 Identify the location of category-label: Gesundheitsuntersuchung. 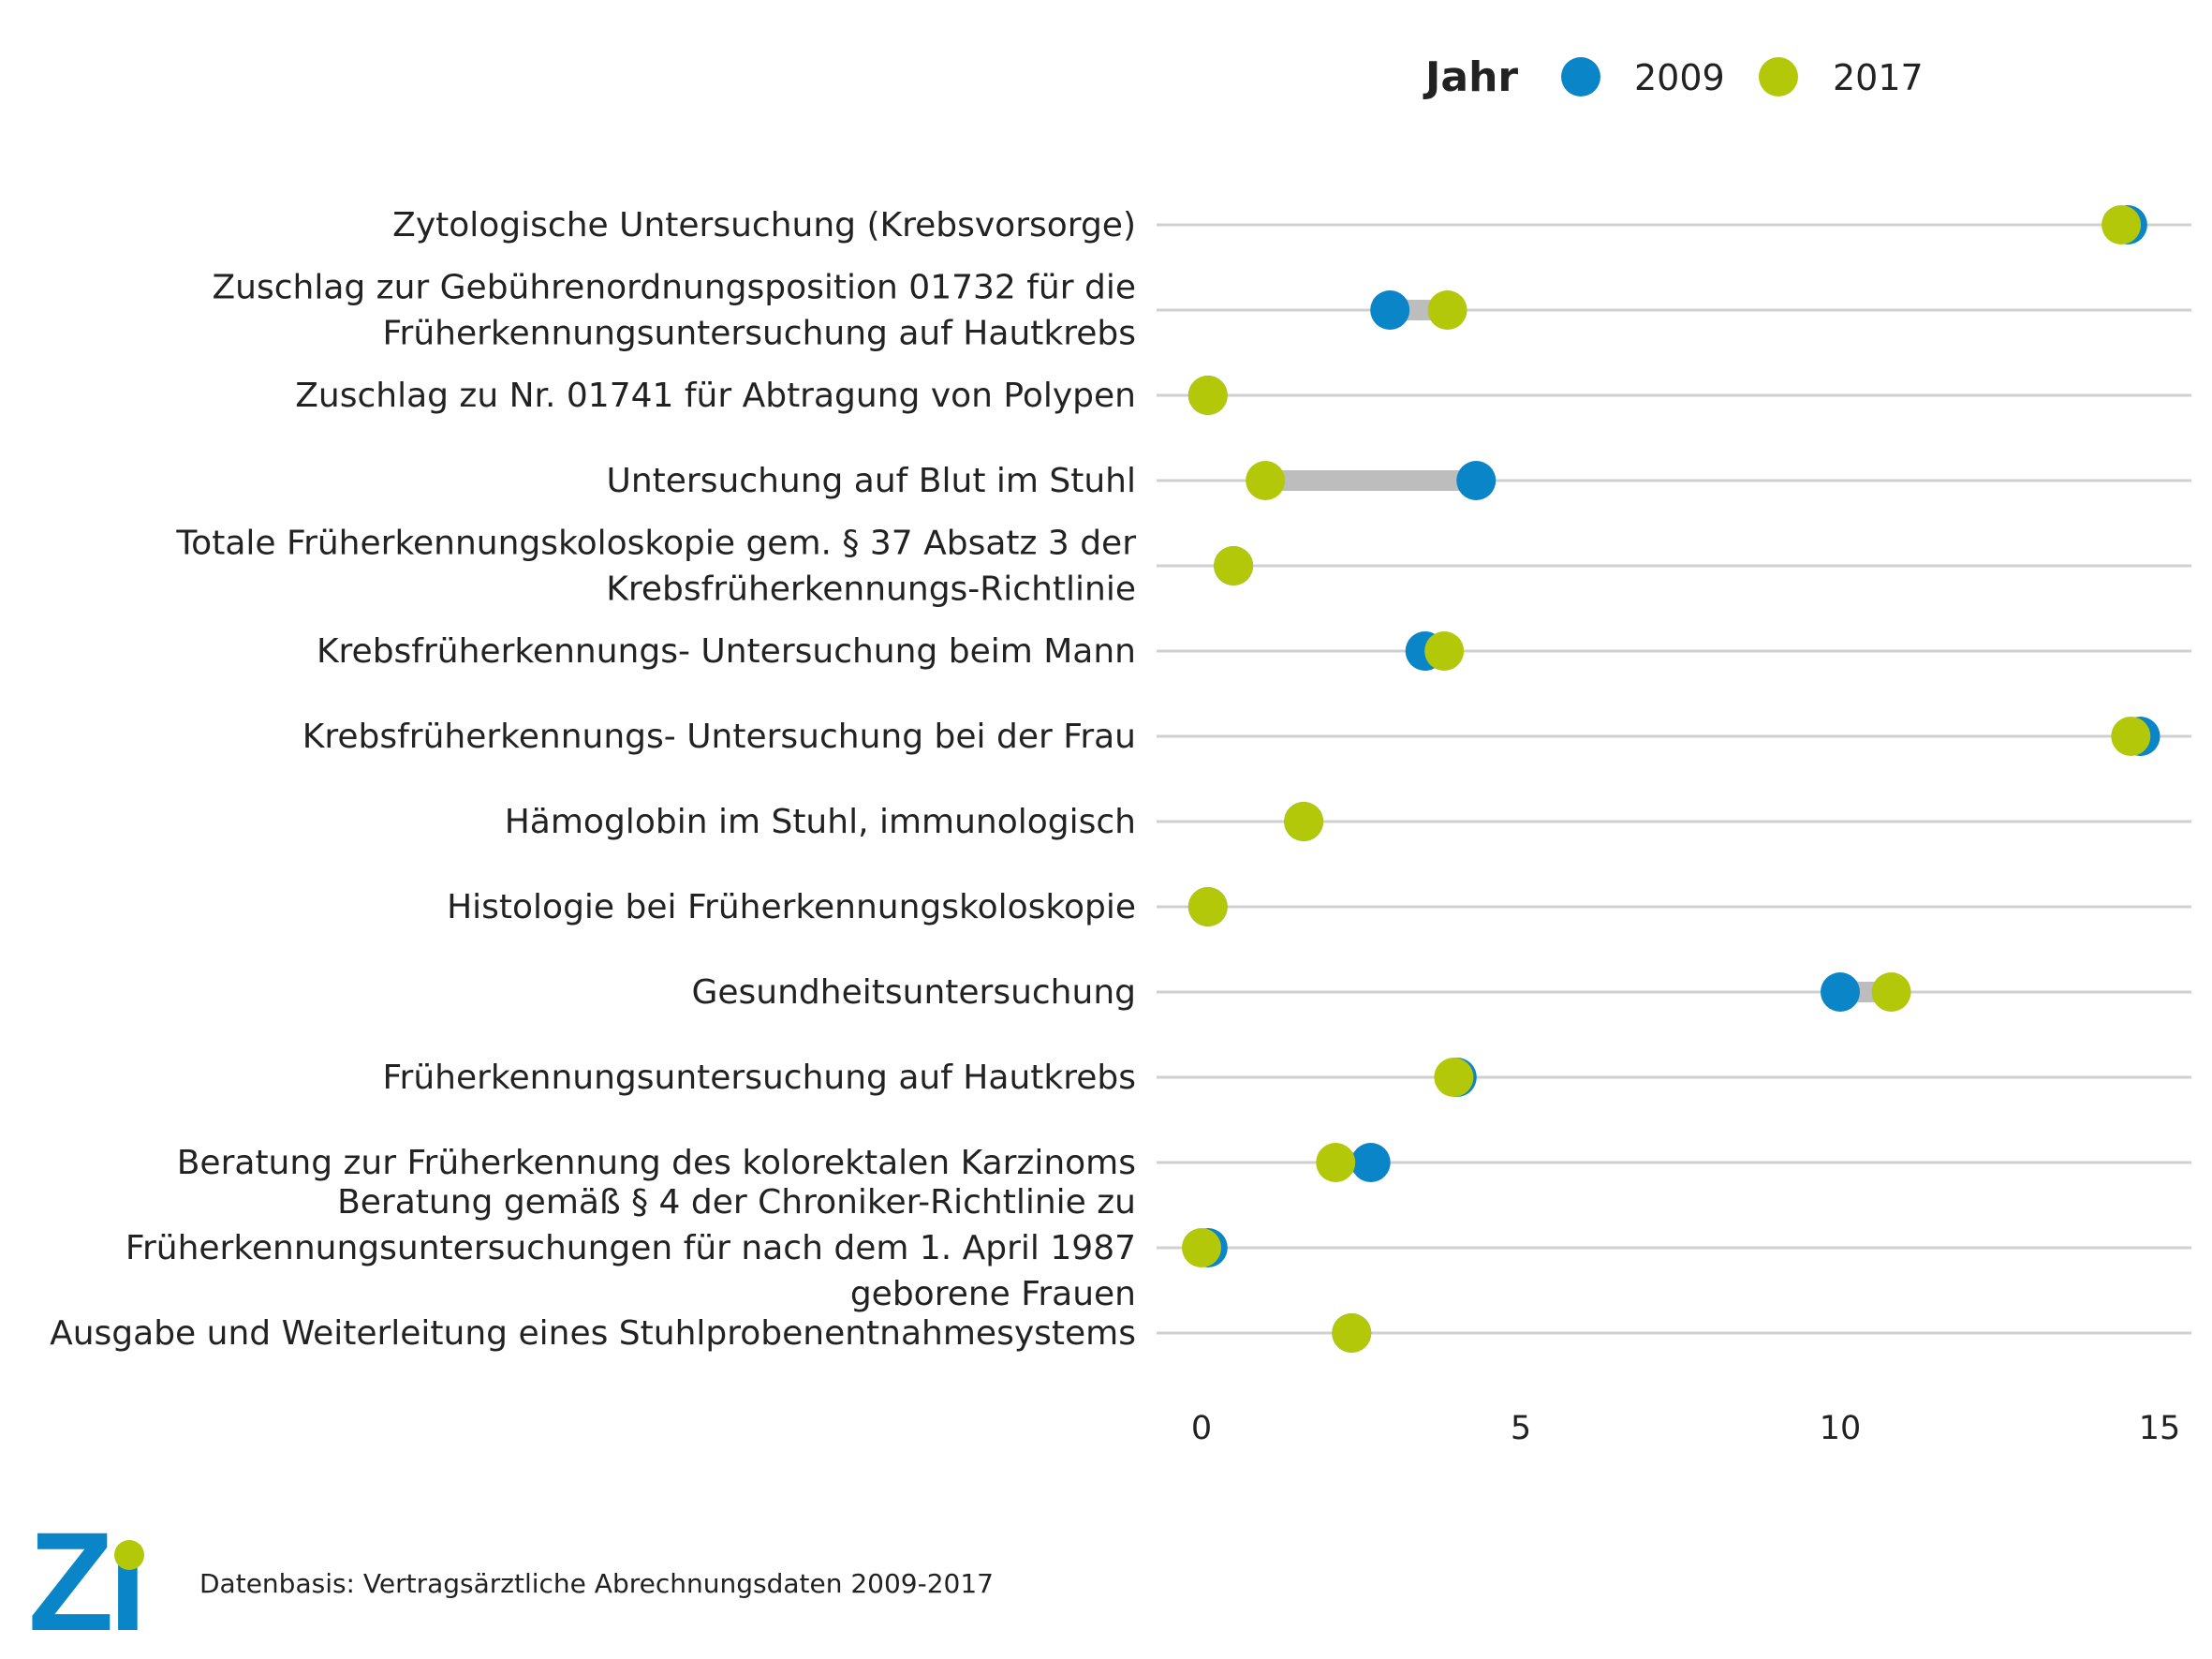
(914, 993).